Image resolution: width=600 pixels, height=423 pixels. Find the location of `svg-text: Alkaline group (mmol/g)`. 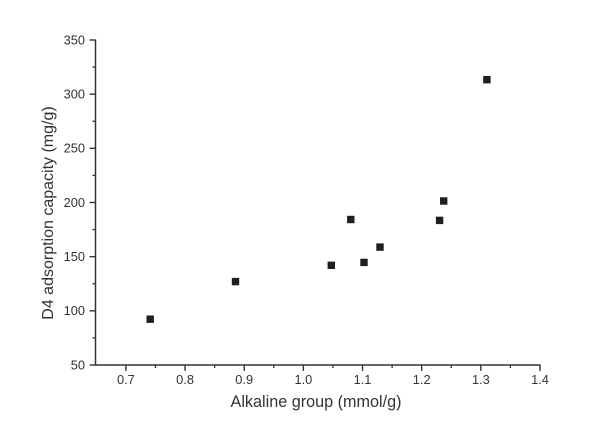

svg-text: Alkaline group (mmol/g) is located at coordinates (316, 402).